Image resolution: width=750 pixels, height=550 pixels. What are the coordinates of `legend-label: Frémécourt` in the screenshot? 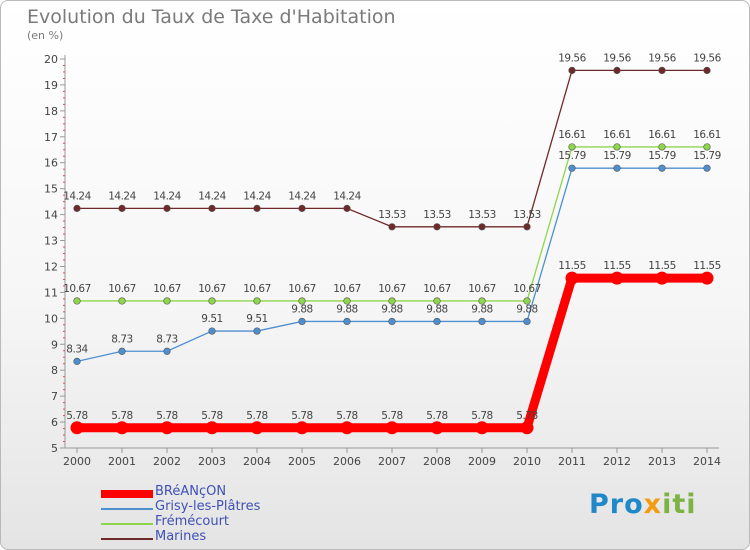 It's located at (192, 521).